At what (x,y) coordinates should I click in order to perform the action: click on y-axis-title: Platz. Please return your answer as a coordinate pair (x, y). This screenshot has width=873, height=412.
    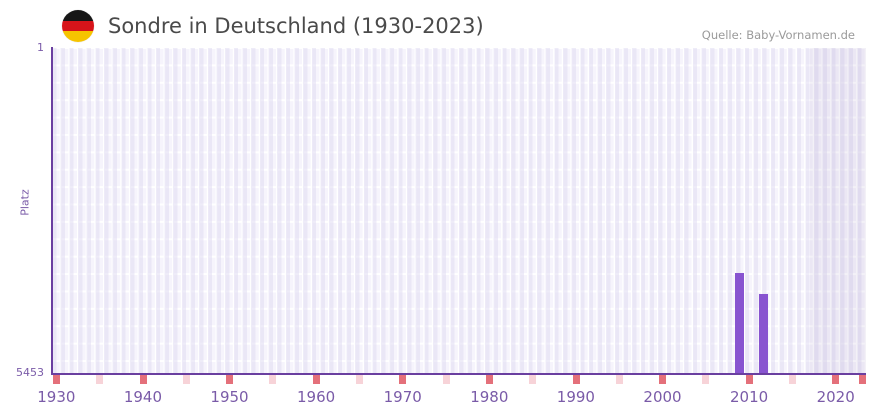
    Looking at the image, I should click on (25, 202).